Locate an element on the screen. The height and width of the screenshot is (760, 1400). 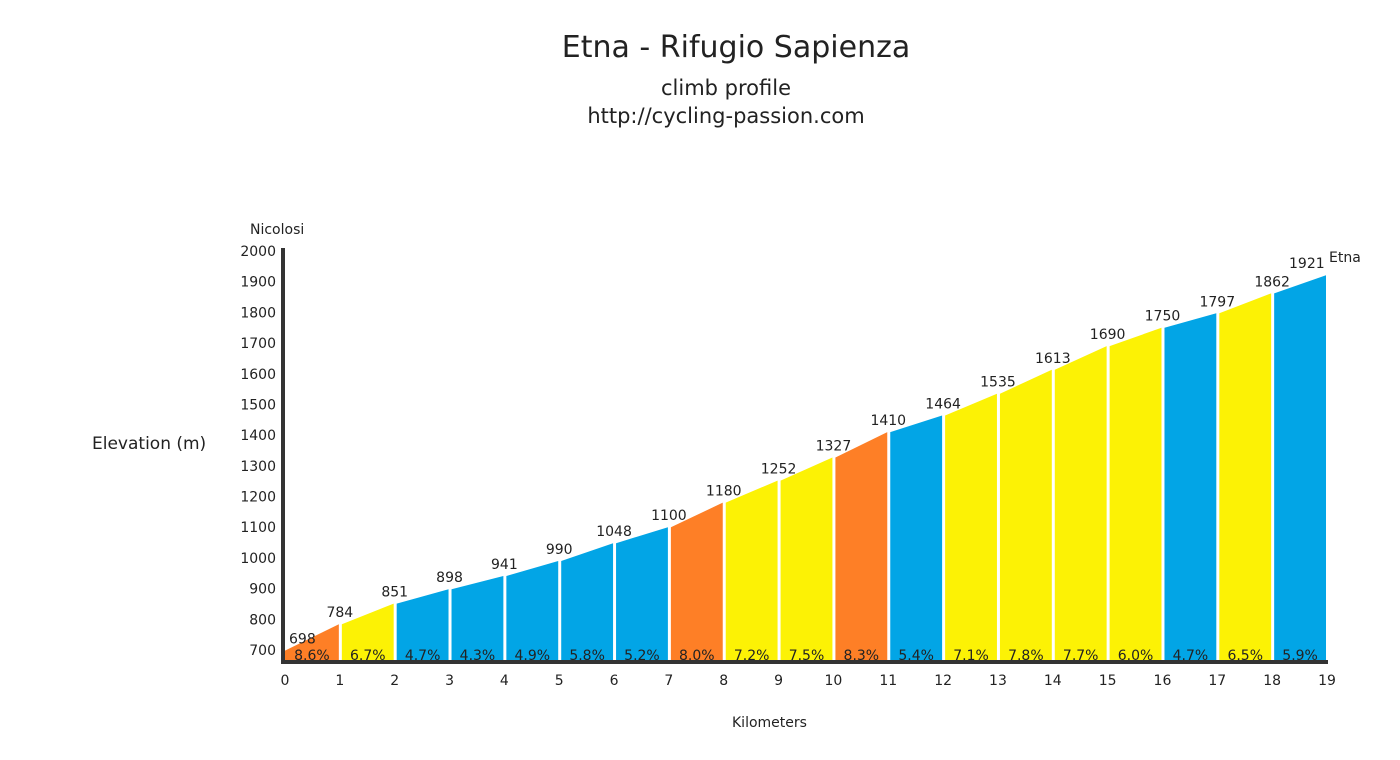
elevation-label: 1180 is located at coordinates (724, 492).